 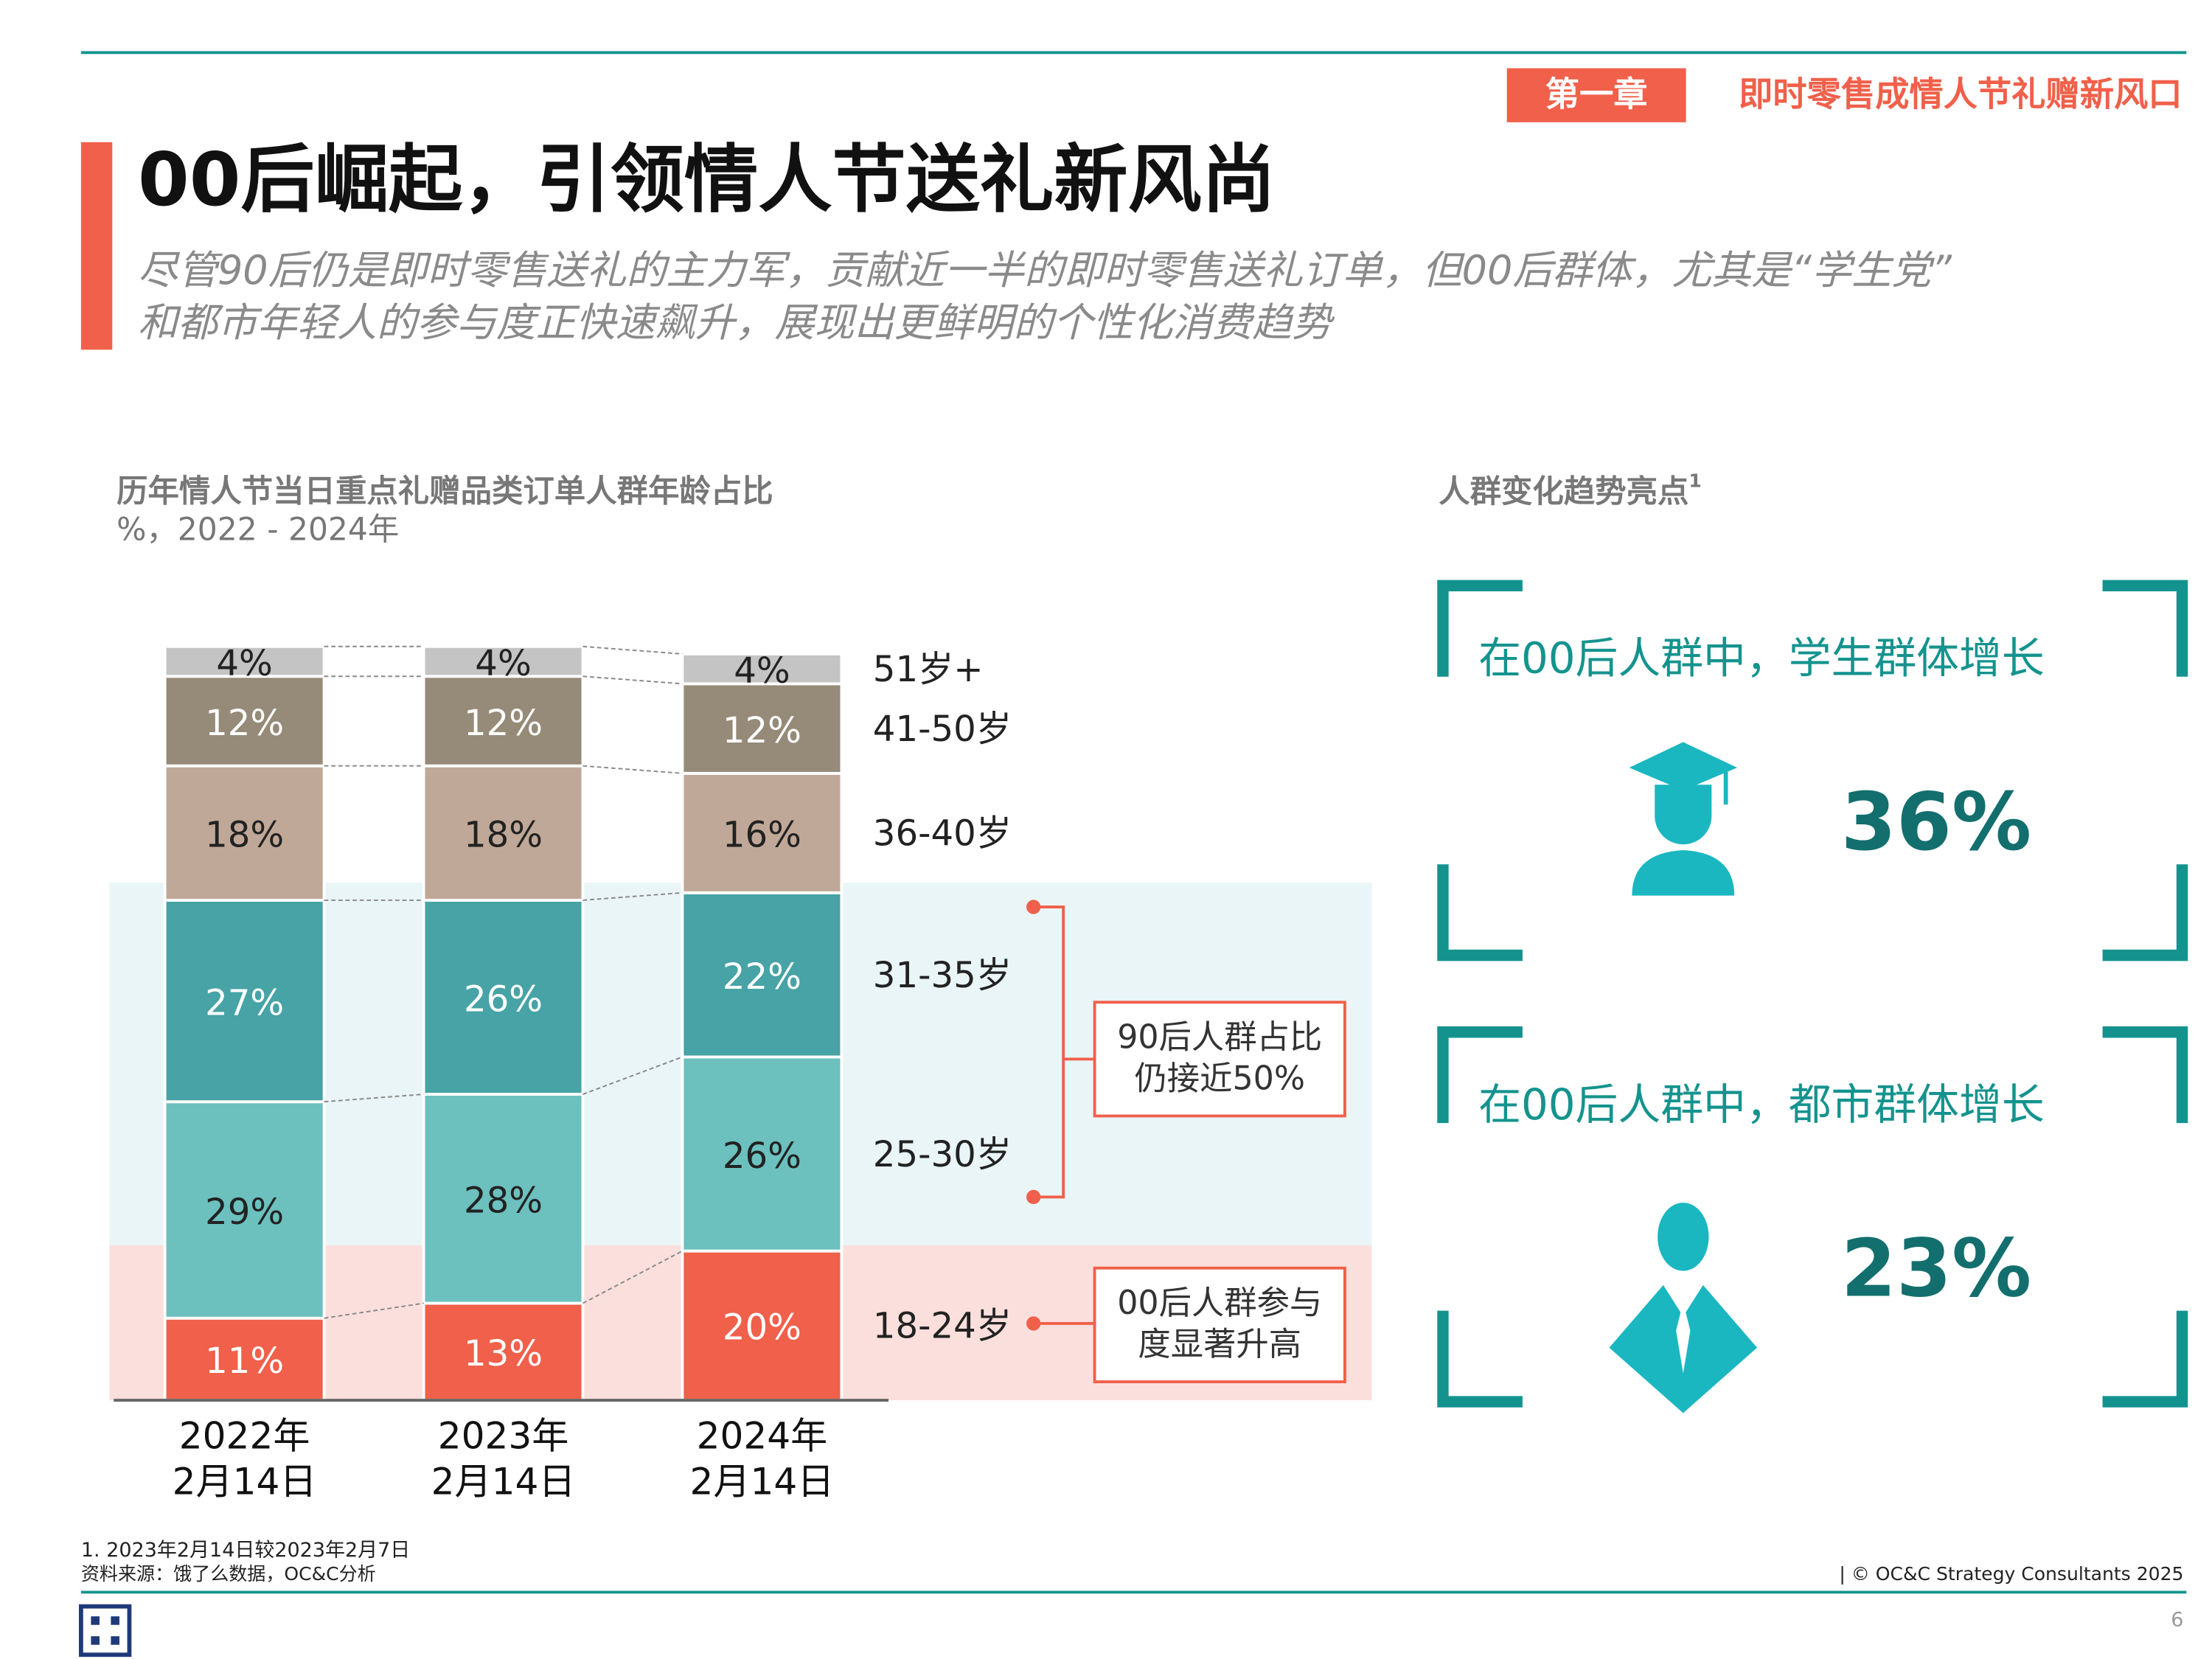 What do you see at coordinates (707, 179) in the screenshot?
I see `page-title: 00后崛起，引领情人节送礼新风尚` at bounding box center [707, 179].